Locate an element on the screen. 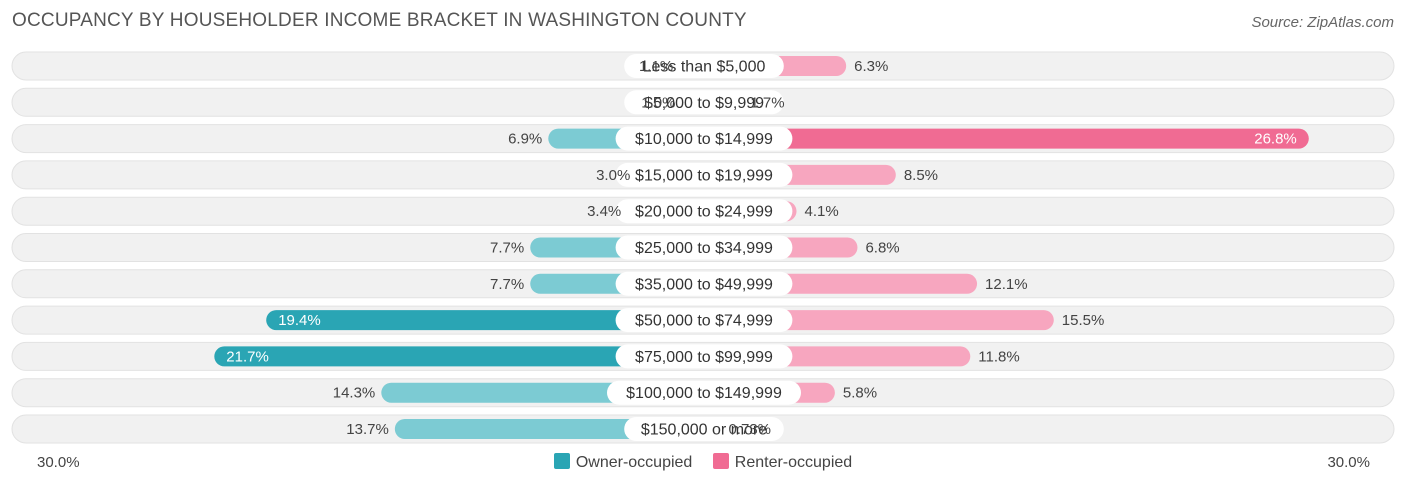 The height and width of the screenshot is (486, 1406). owner-value-label: 1.1% is located at coordinates (656, 66).